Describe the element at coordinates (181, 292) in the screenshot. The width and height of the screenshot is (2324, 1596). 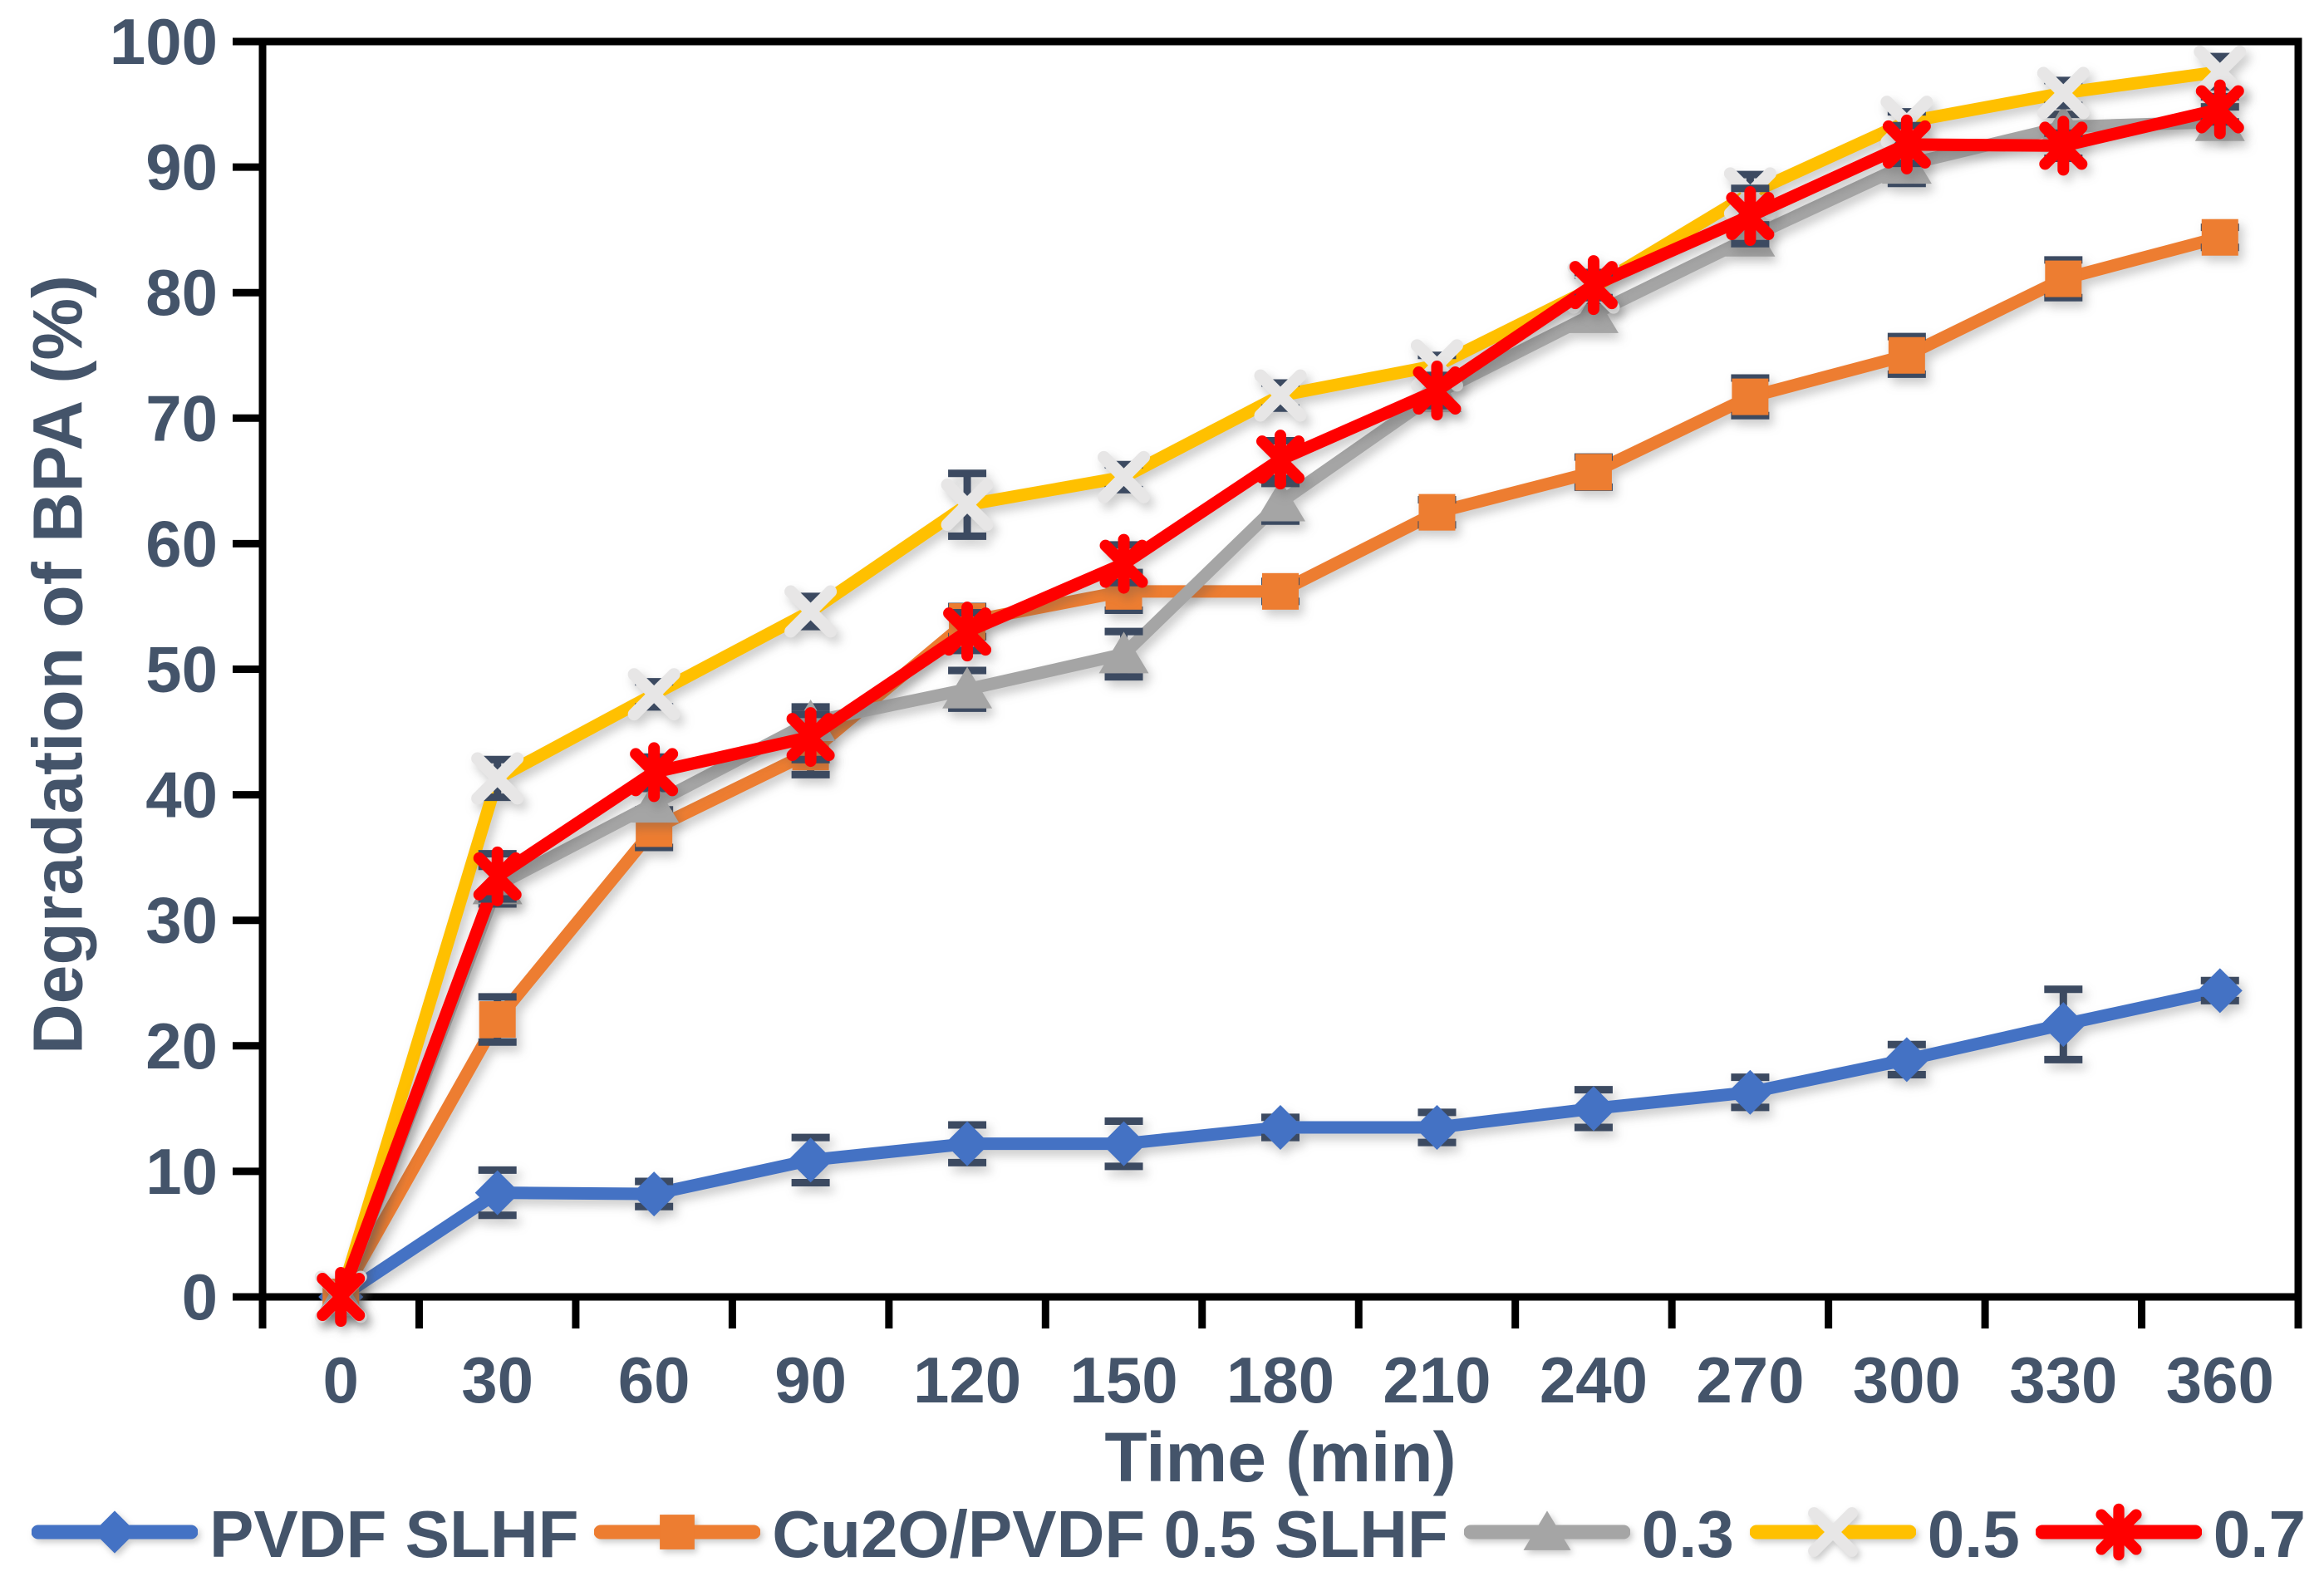
I see `y-tick-label: 80` at that location.